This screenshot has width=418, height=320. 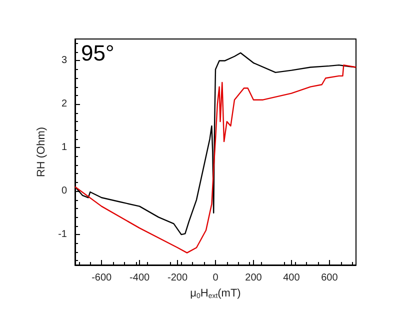 I want to click on x-tick-label: -400, so click(x=140, y=278).